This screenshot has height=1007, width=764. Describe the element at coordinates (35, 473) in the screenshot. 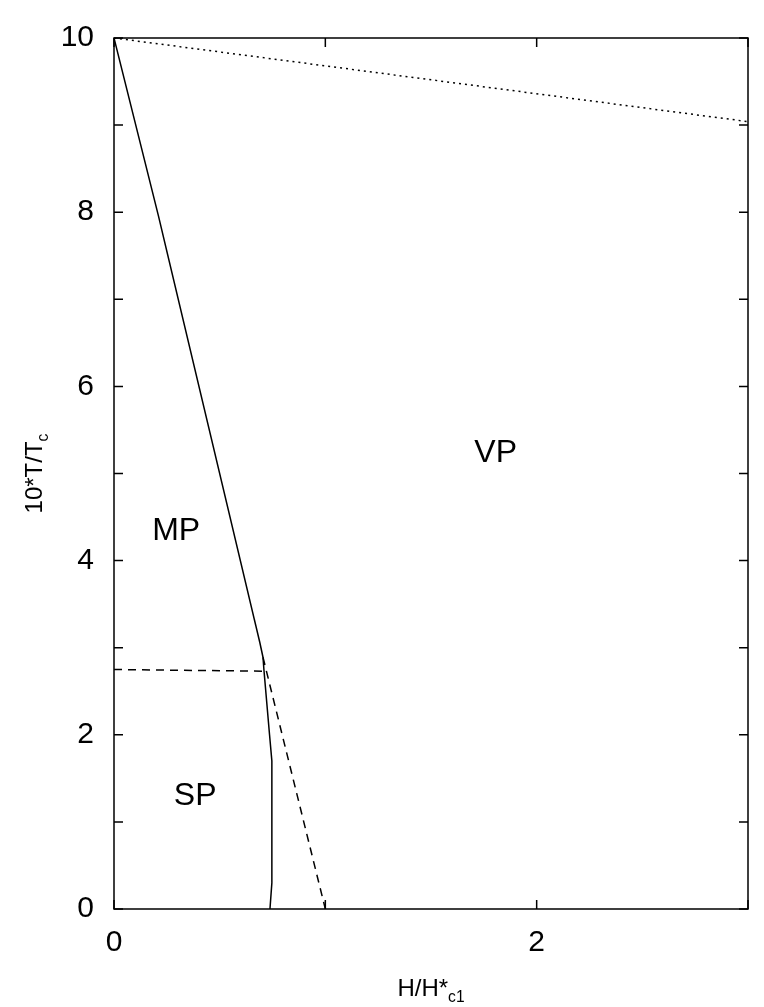

I see `y-axis-title: 10*T/Tc` at that location.